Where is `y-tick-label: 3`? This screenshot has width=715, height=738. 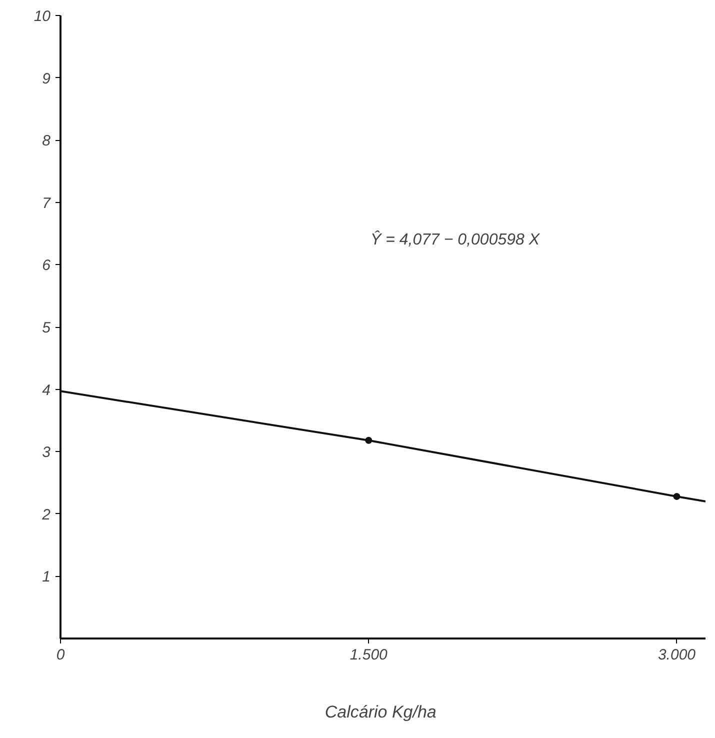
y-tick-label: 3 is located at coordinates (47, 453).